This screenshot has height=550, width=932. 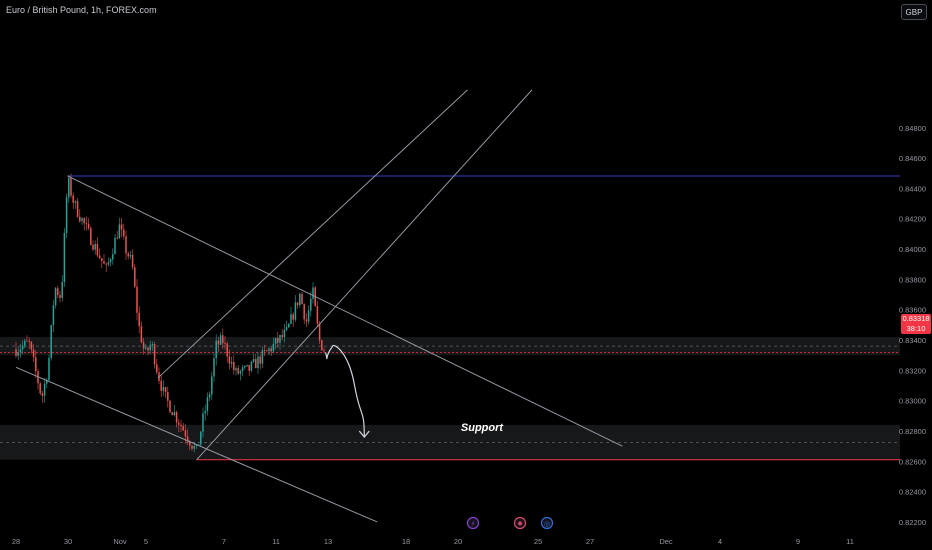 I want to click on currency-badge: GBP, so click(x=914, y=12).